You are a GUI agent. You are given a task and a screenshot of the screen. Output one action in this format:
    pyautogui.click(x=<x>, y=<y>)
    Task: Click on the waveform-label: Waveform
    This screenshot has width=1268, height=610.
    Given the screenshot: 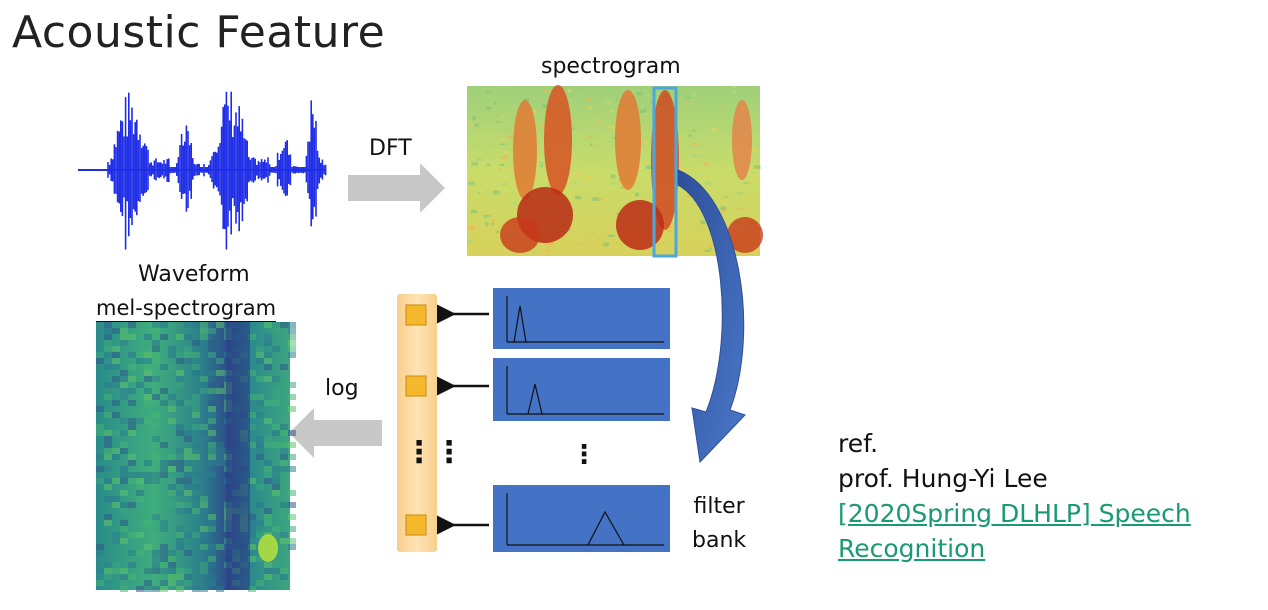 What is the action you would take?
    pyautogui.click(x=194, y=274)
    